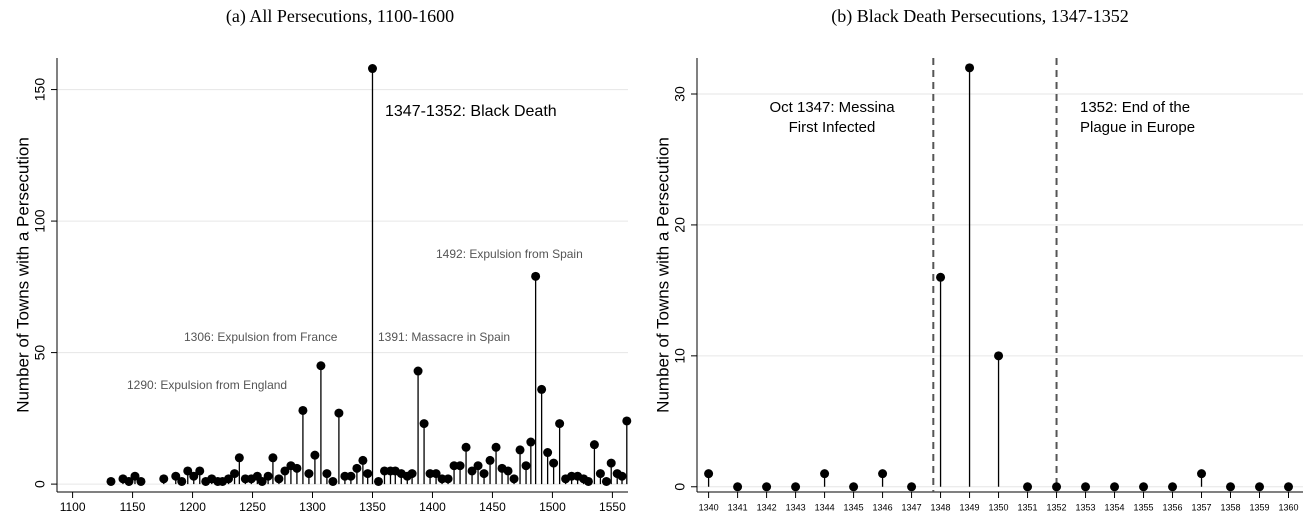  Describe the element at coordinates (825, 507) in the screenshot. I see `x-tick-label: 1344` at that location.